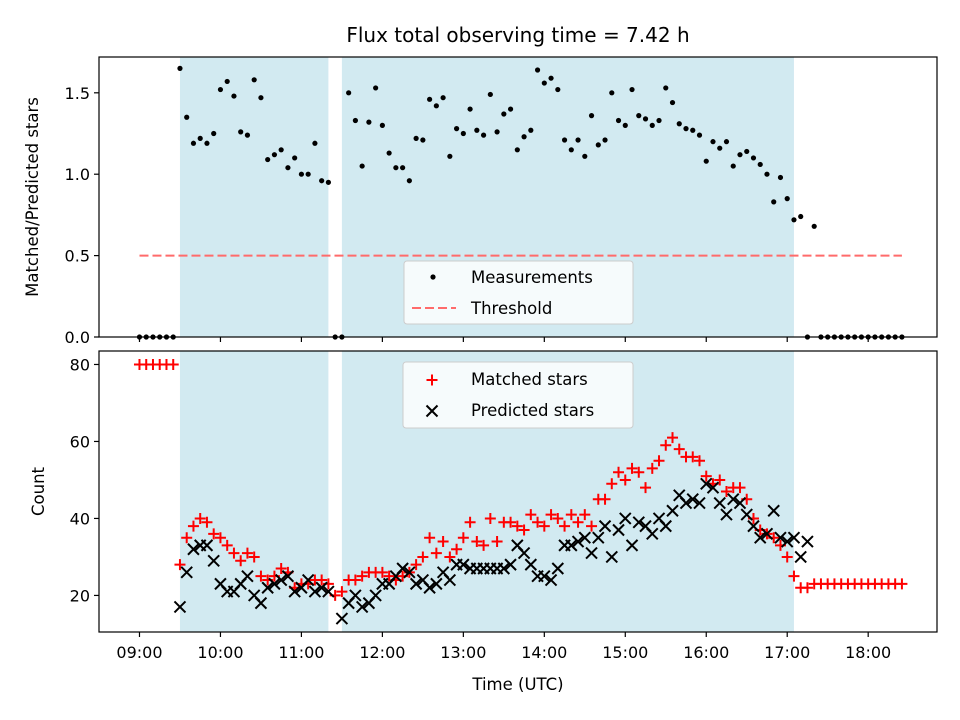 This screenshot has height=720, width=960. Describe the element at coordinates (220, 652) in the screenshot. I see `x-tick-label: 10:00` at that location.